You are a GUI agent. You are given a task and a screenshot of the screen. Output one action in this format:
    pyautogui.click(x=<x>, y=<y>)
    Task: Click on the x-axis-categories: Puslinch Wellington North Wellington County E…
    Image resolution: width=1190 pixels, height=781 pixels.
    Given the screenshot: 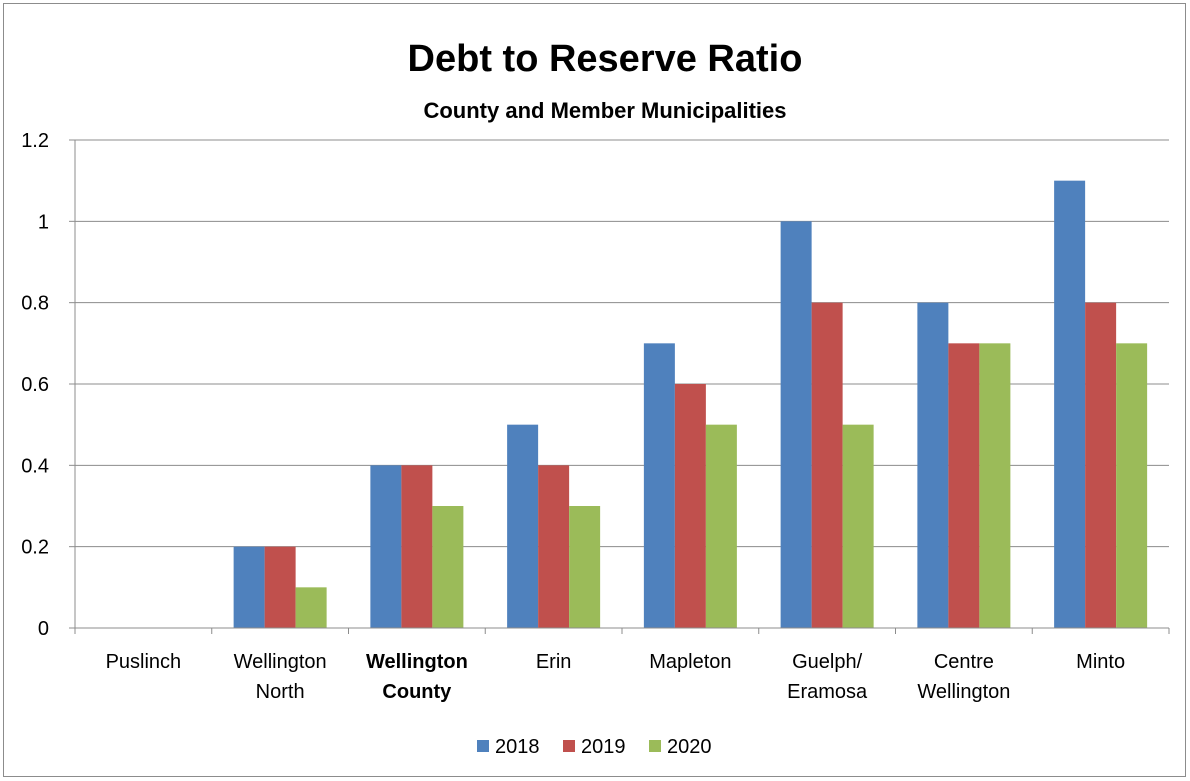 What is the action you would take?
    pyautogui.click(x=616, y=677)
    